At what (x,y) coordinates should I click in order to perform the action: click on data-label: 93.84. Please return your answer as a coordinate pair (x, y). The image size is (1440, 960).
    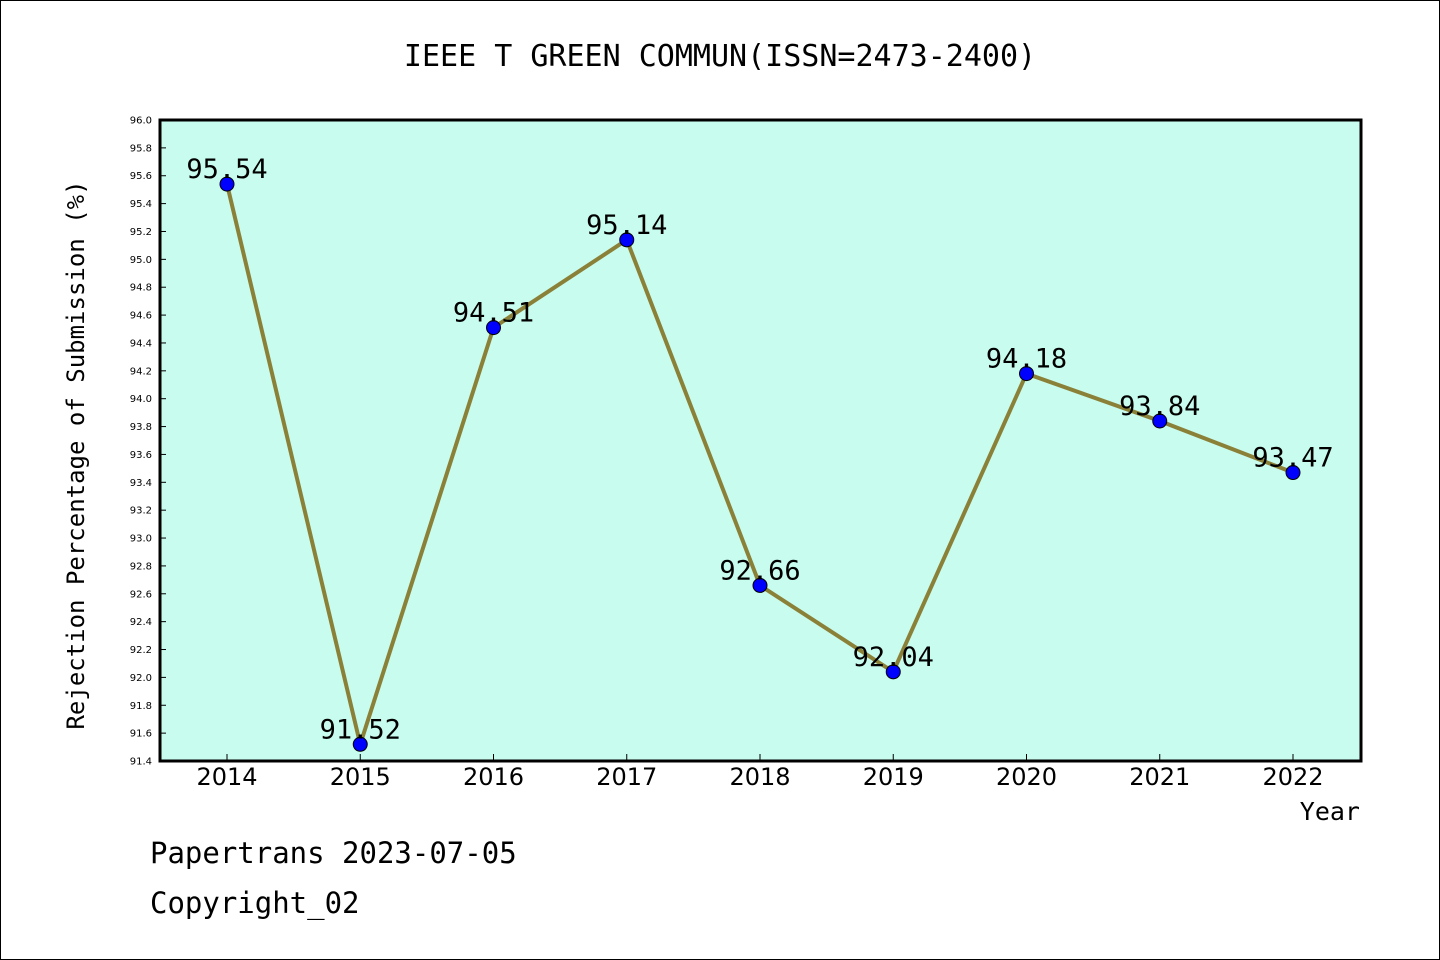
    Looking at the image, I should click on (1159, 406).